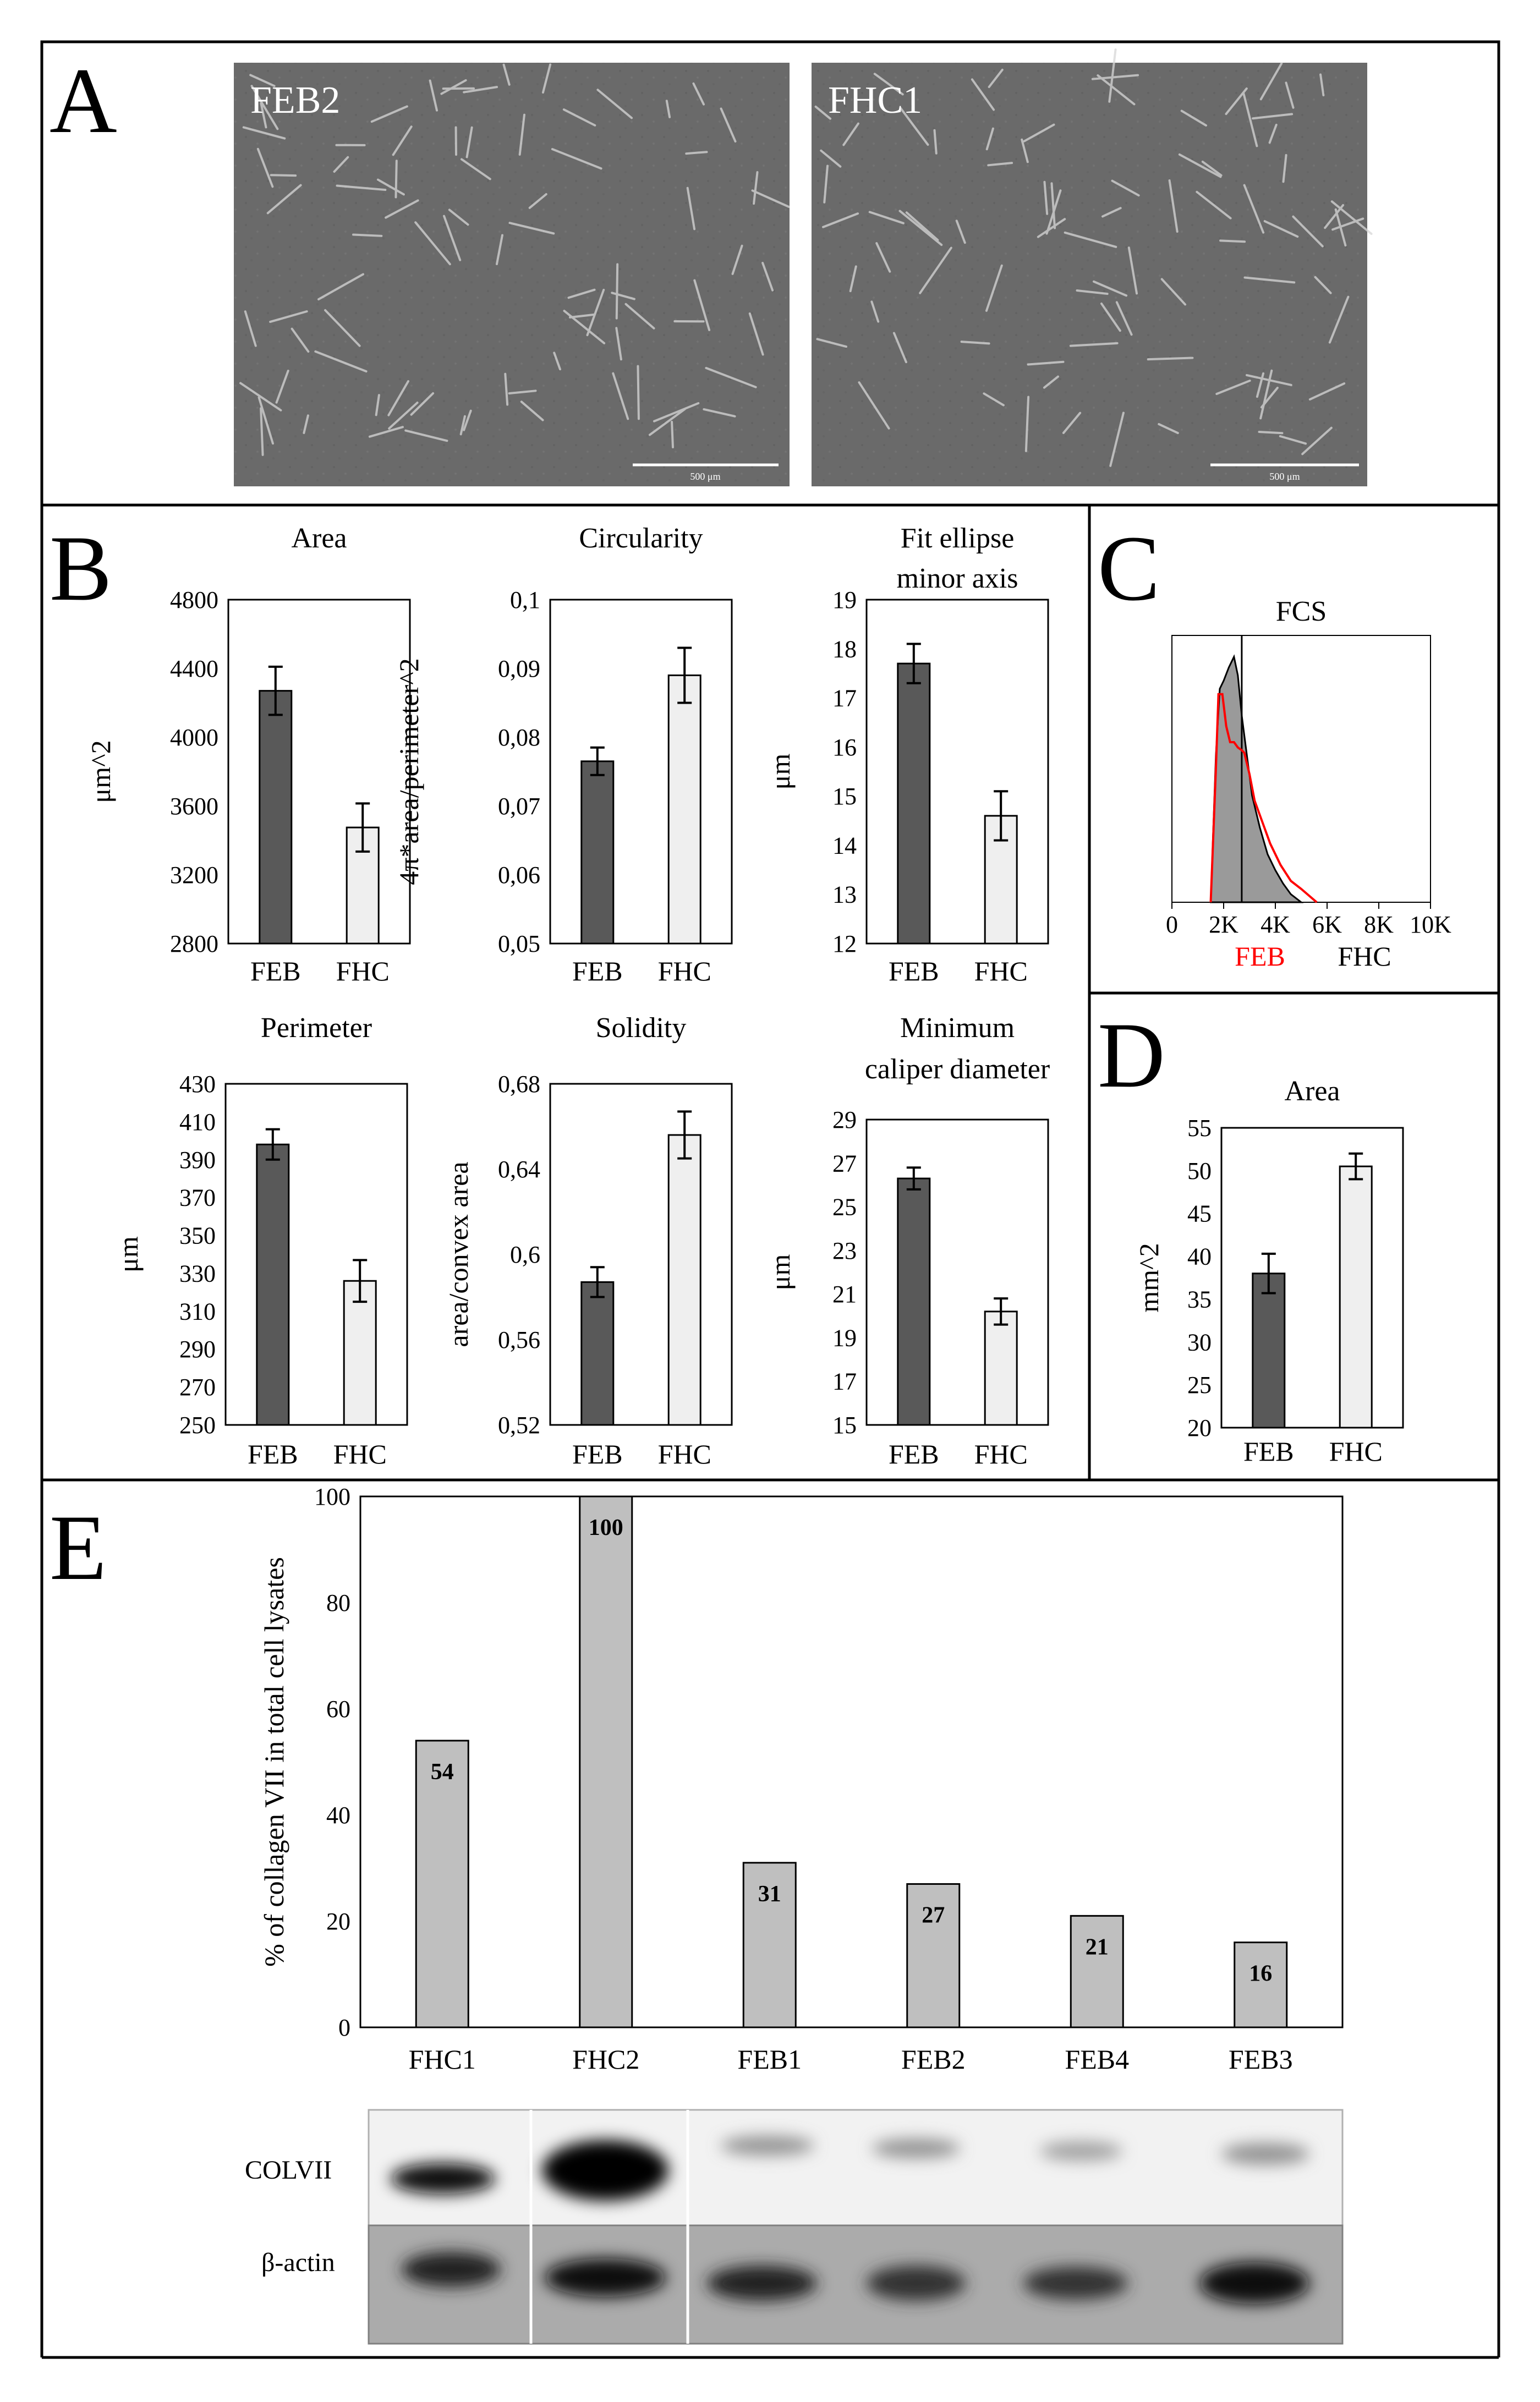 The height and width of the screenshot is (2402, 1540). Describe the element at coordinates (519, 1170) in the screenshot. I see `y-tick-label: 0,64` at that location.